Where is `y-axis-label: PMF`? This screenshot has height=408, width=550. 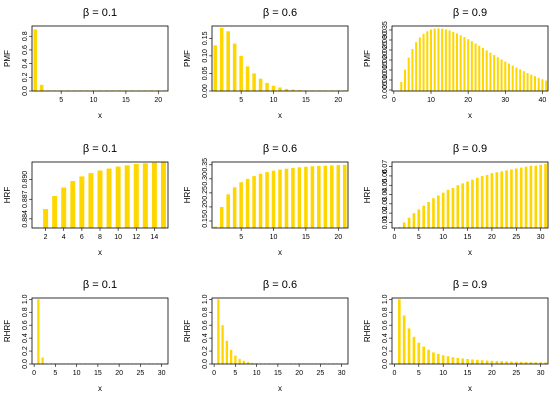 y-axis-label: PMF is located at coordinates (187, 58).